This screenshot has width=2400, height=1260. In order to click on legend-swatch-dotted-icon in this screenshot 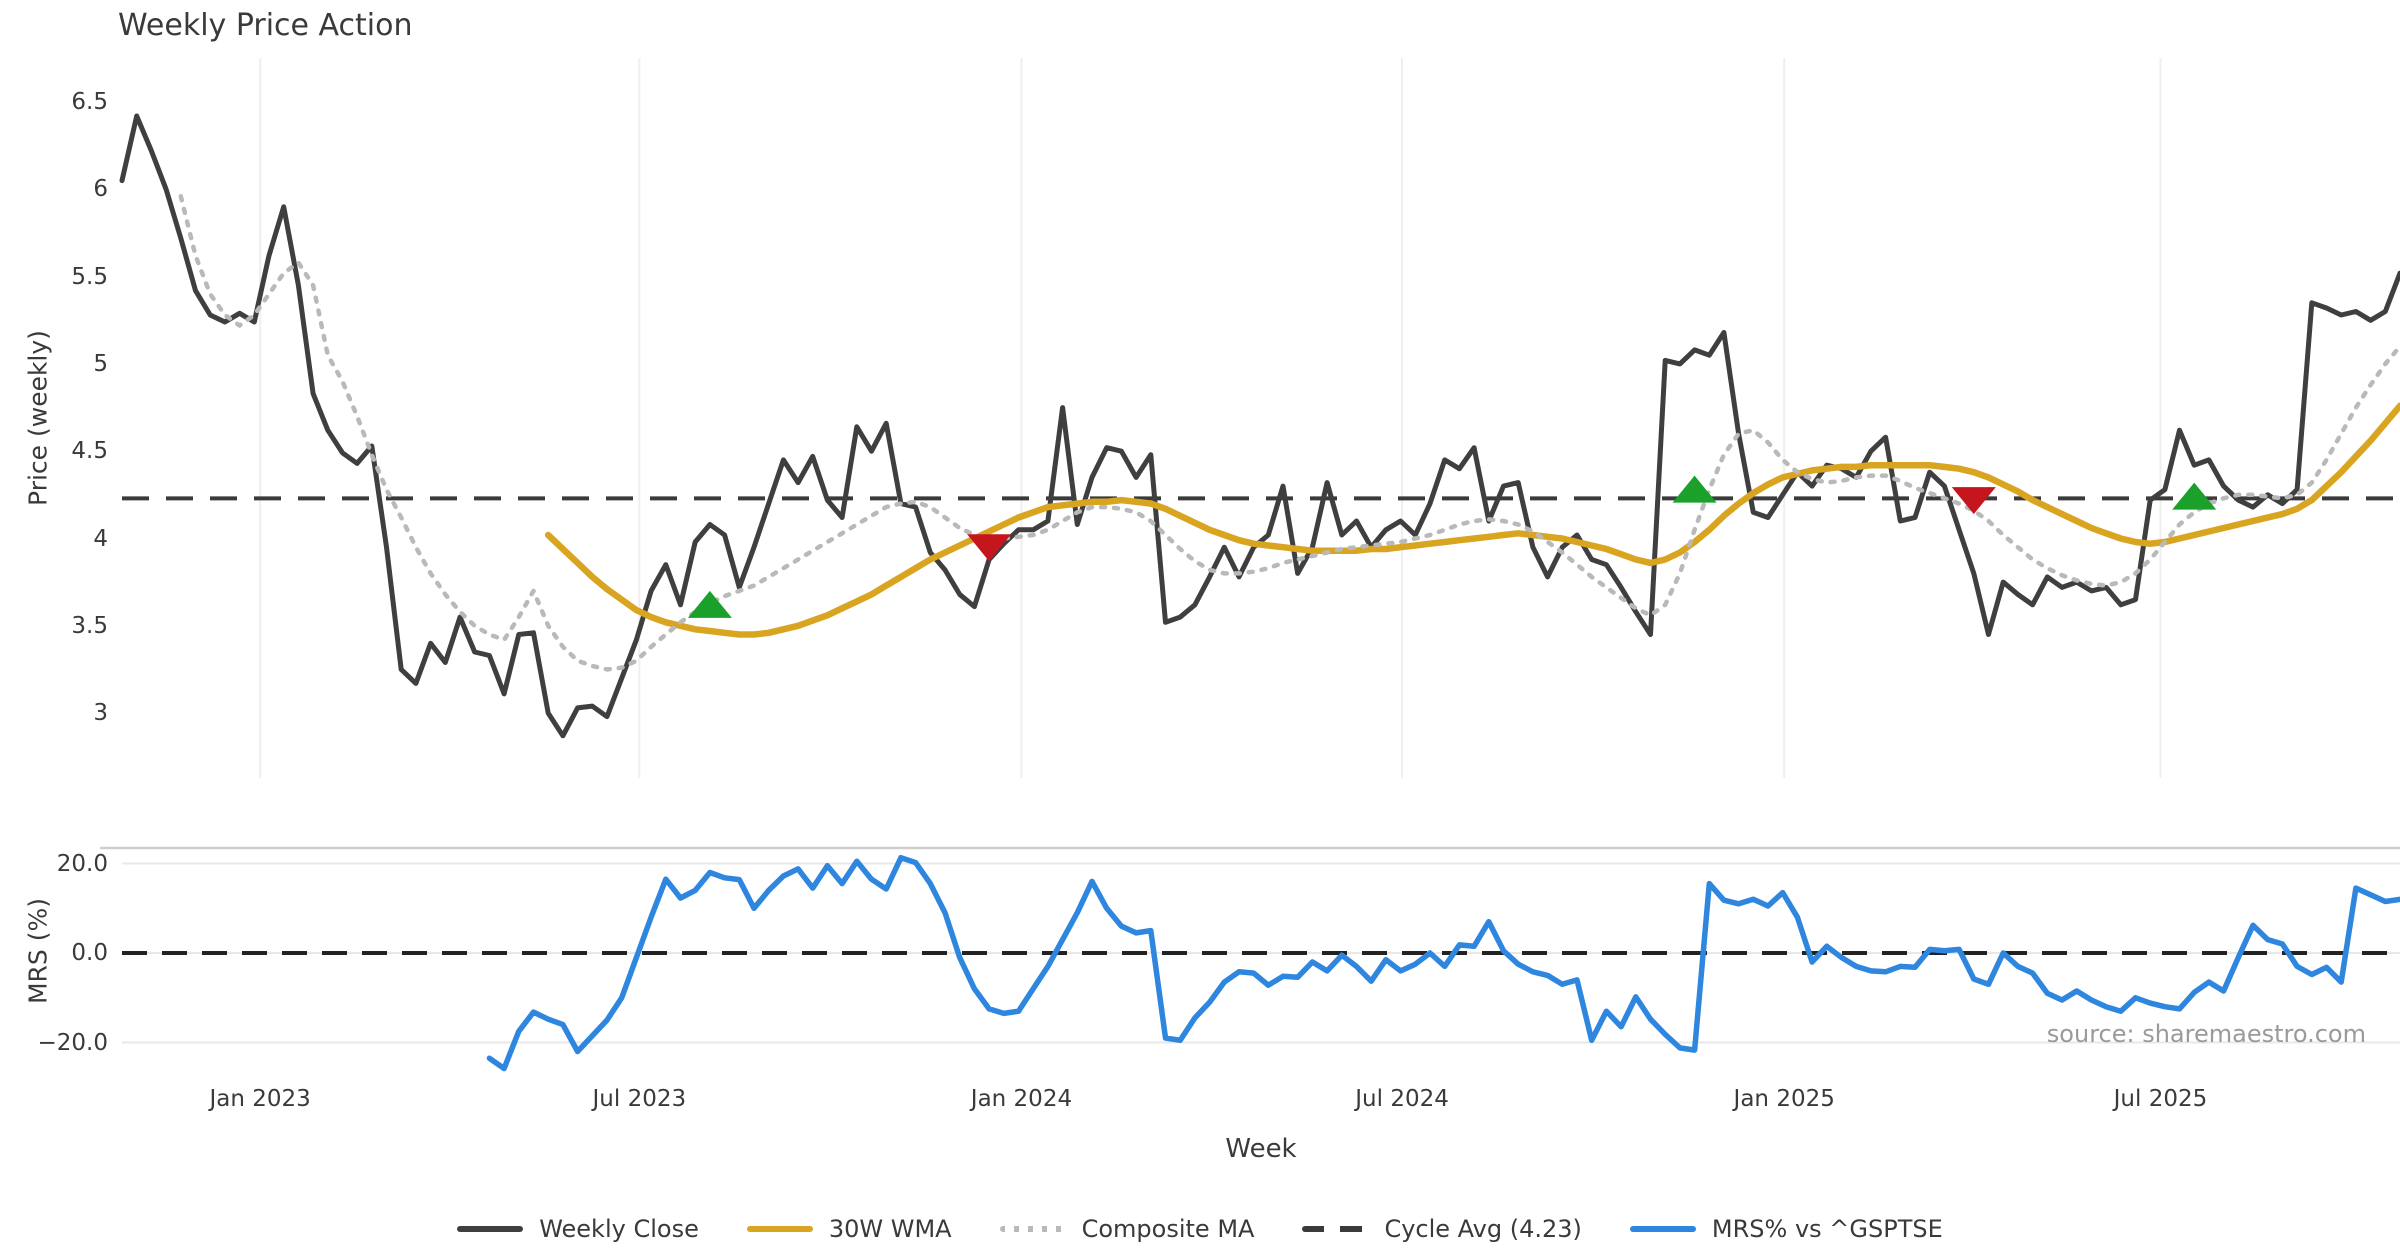, I will do `click(1032, 1229)`.